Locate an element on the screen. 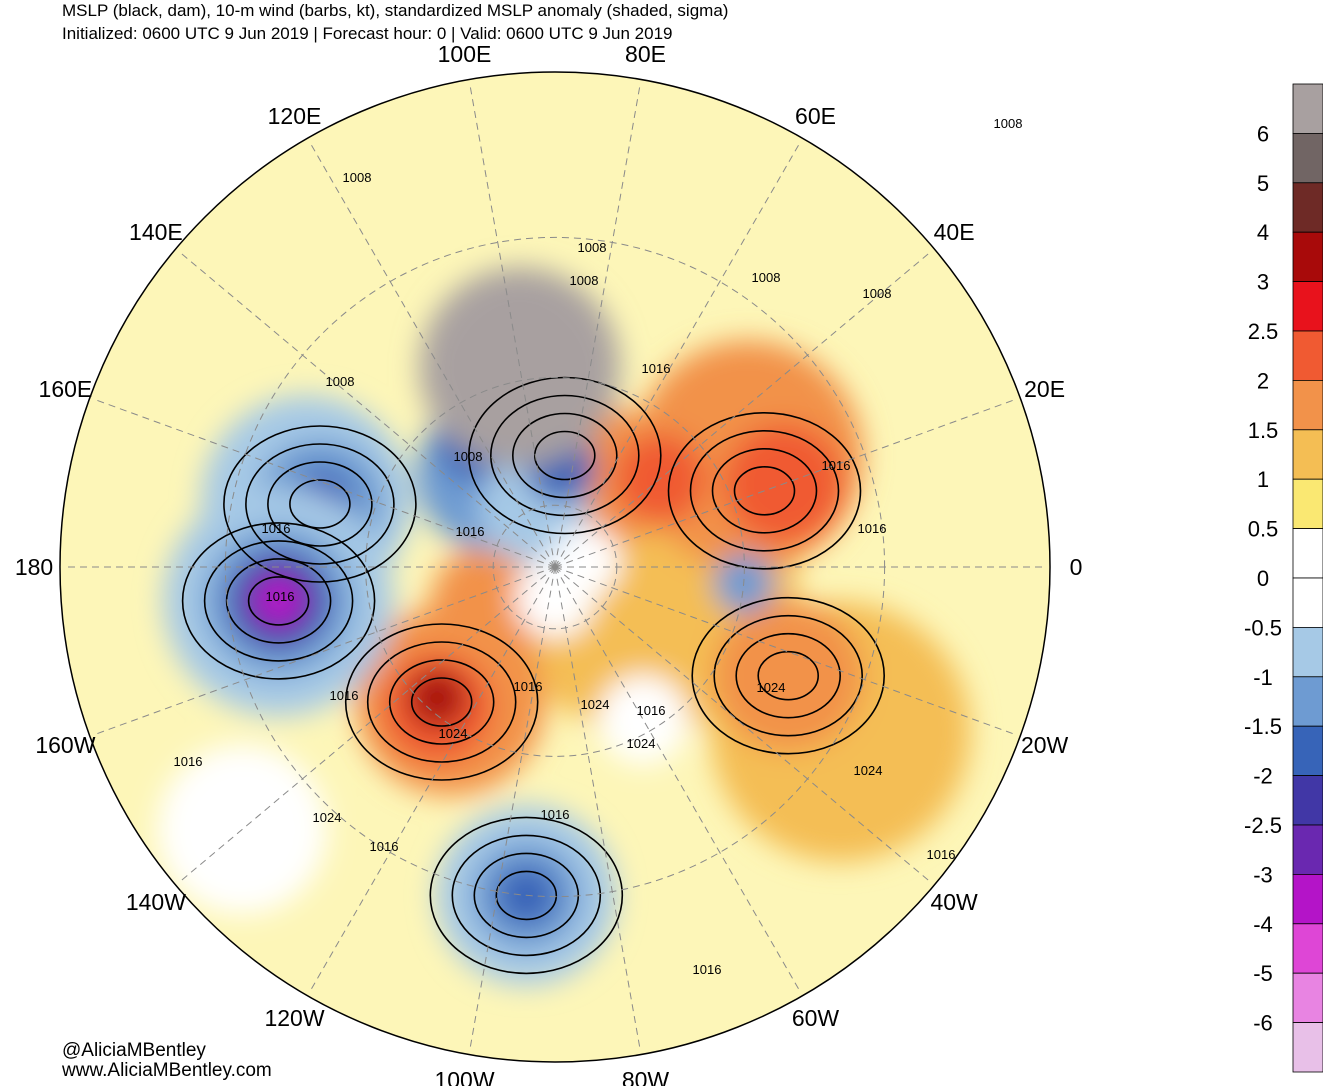  colorbar-label: 2.5 is located at coordinates (1263, 331).